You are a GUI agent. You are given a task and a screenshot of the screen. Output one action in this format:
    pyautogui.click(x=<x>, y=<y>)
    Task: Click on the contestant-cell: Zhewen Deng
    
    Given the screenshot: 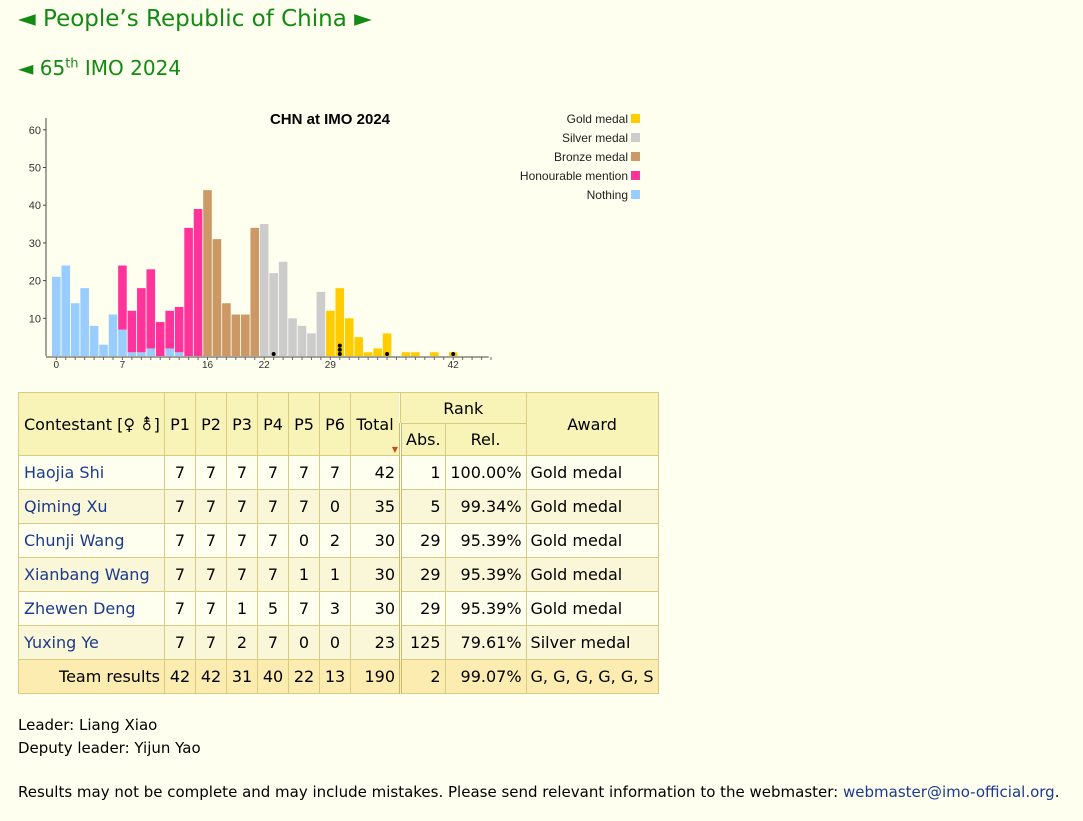 What is the action you would take?
    pyautogui.click(x=91, y=608)
    